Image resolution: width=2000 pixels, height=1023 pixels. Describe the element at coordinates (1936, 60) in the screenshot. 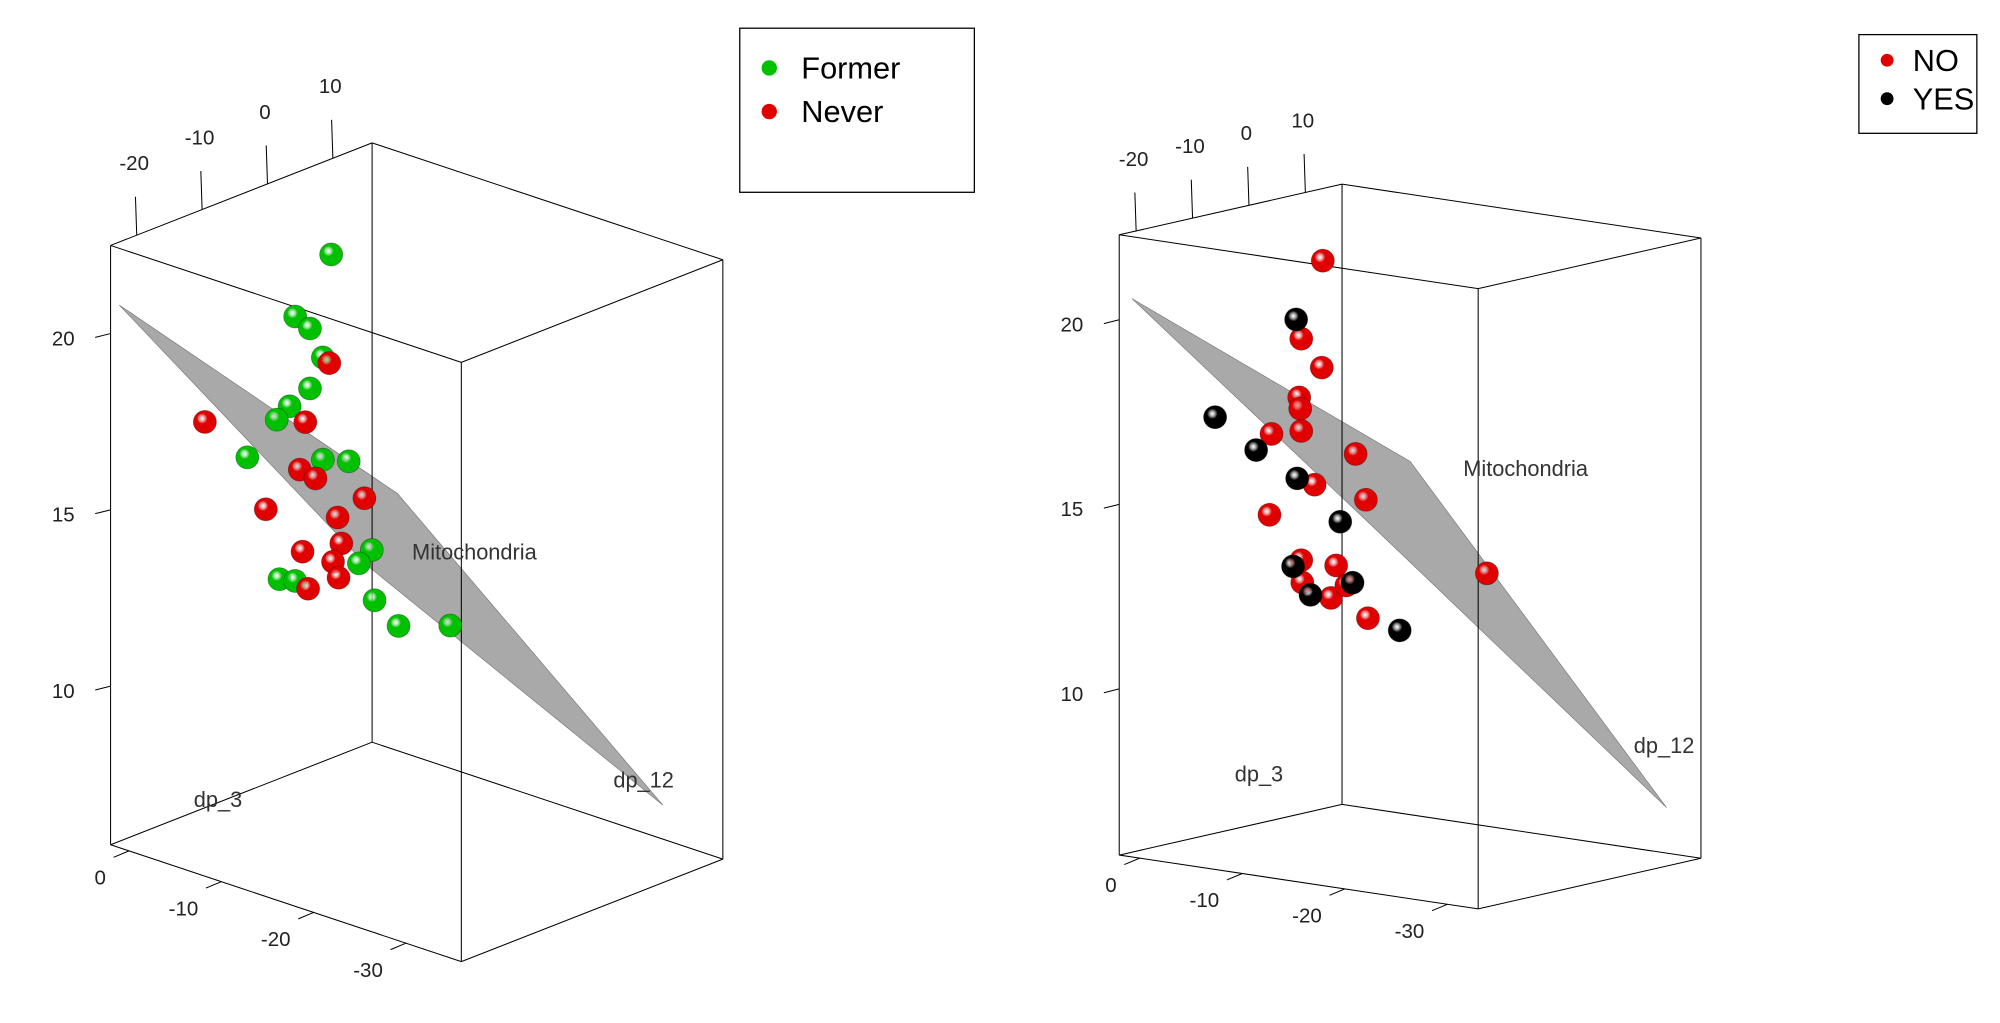

I see `legend-label: NO` at that location.